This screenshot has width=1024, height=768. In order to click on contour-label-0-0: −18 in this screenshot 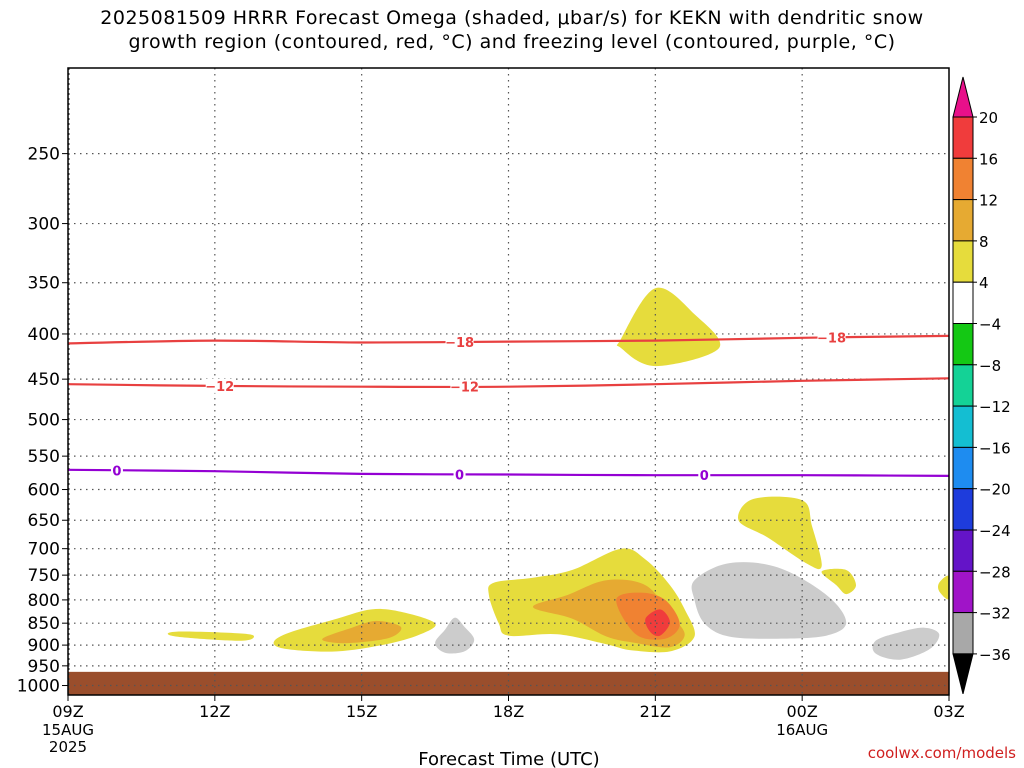, I will do `click(459, 343)`.